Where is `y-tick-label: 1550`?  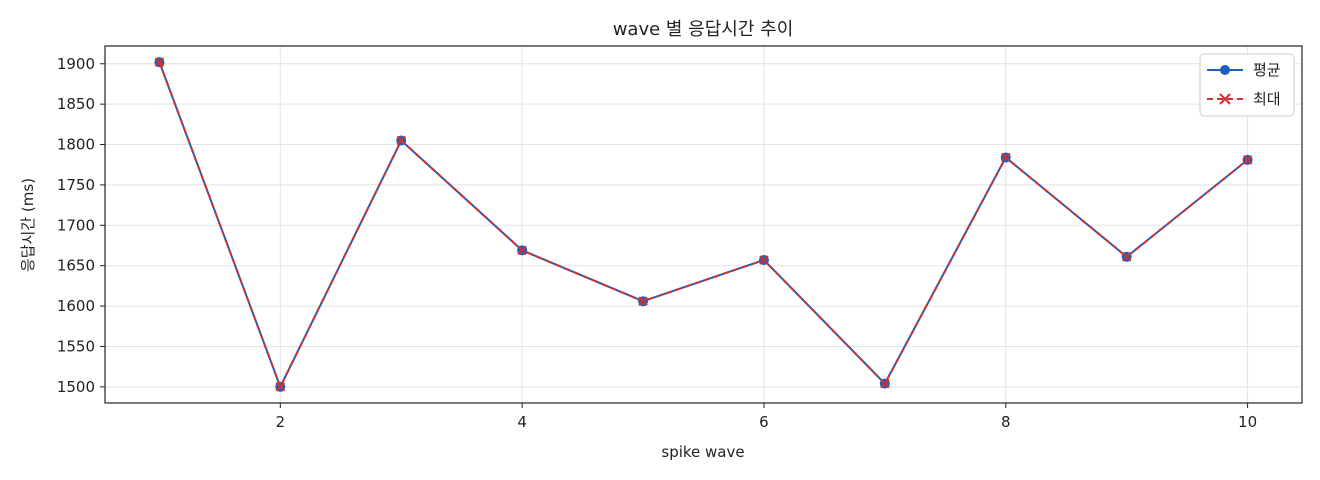
y-tick-label: 1550 is located at coordinates (76, 346).